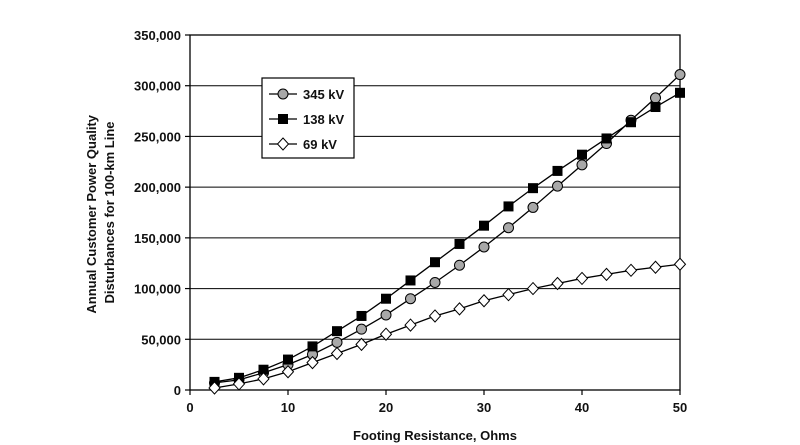  I want to click on x-tick-label: 30, so click(484, 407).